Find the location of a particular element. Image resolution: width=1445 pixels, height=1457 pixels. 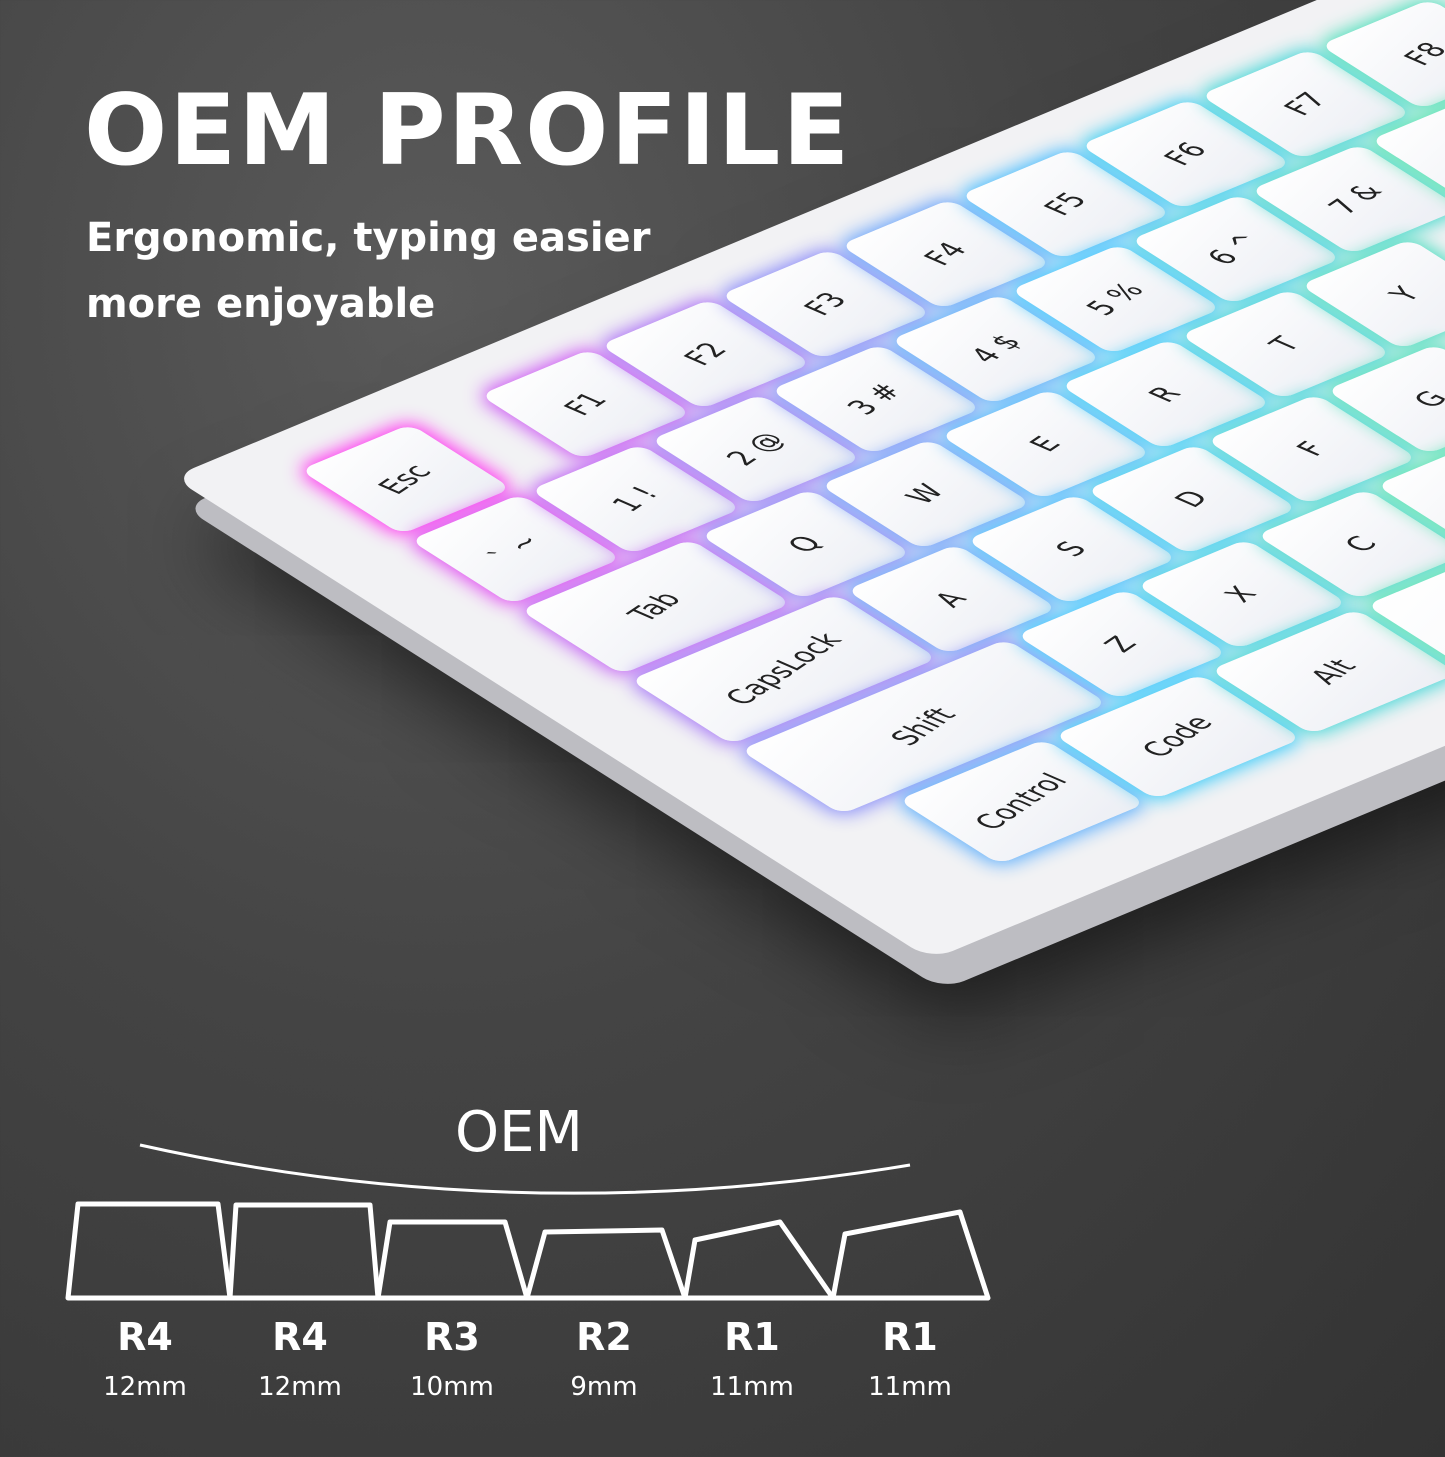

profile-curve is located at coordinates (525, 1169).